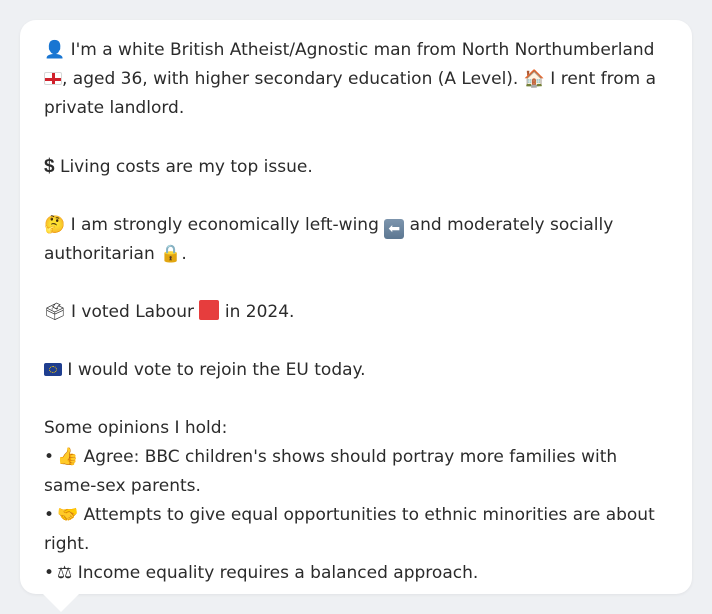 The image size is (712, 614). Describe the element at coordinates (68, 515) in the screenshot. I see `handshake-icon: 🤝` at that location.